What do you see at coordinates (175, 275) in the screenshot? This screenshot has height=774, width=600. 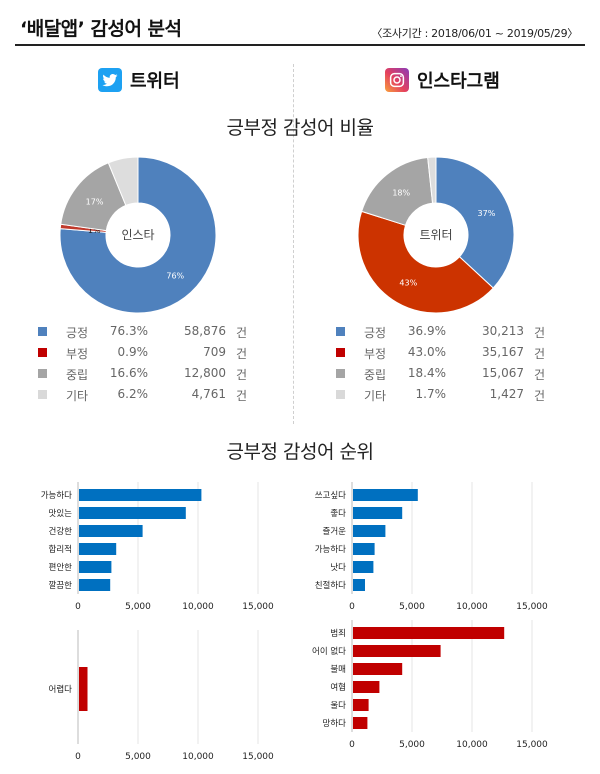 I see `pie-slice-label: 76%` at bounding box center [175, 275].